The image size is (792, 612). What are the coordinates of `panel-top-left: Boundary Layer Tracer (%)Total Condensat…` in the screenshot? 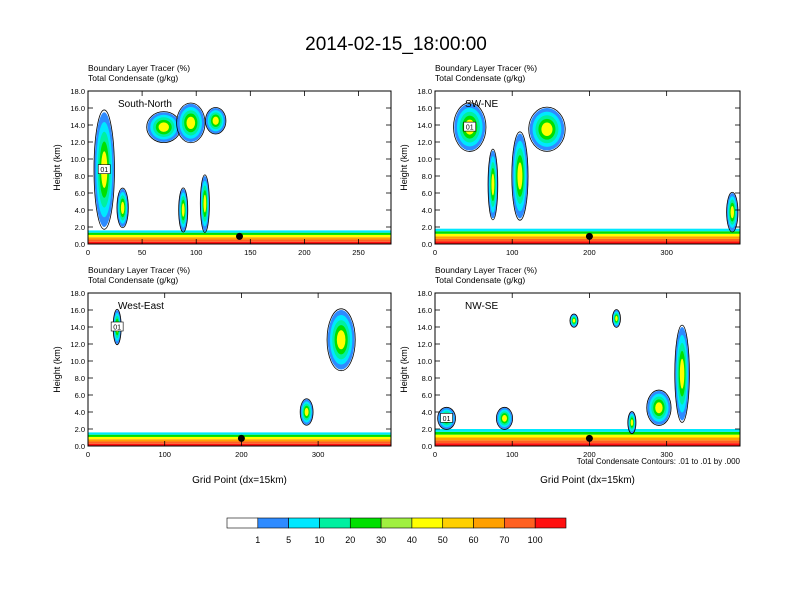 It's located at (222, 160).